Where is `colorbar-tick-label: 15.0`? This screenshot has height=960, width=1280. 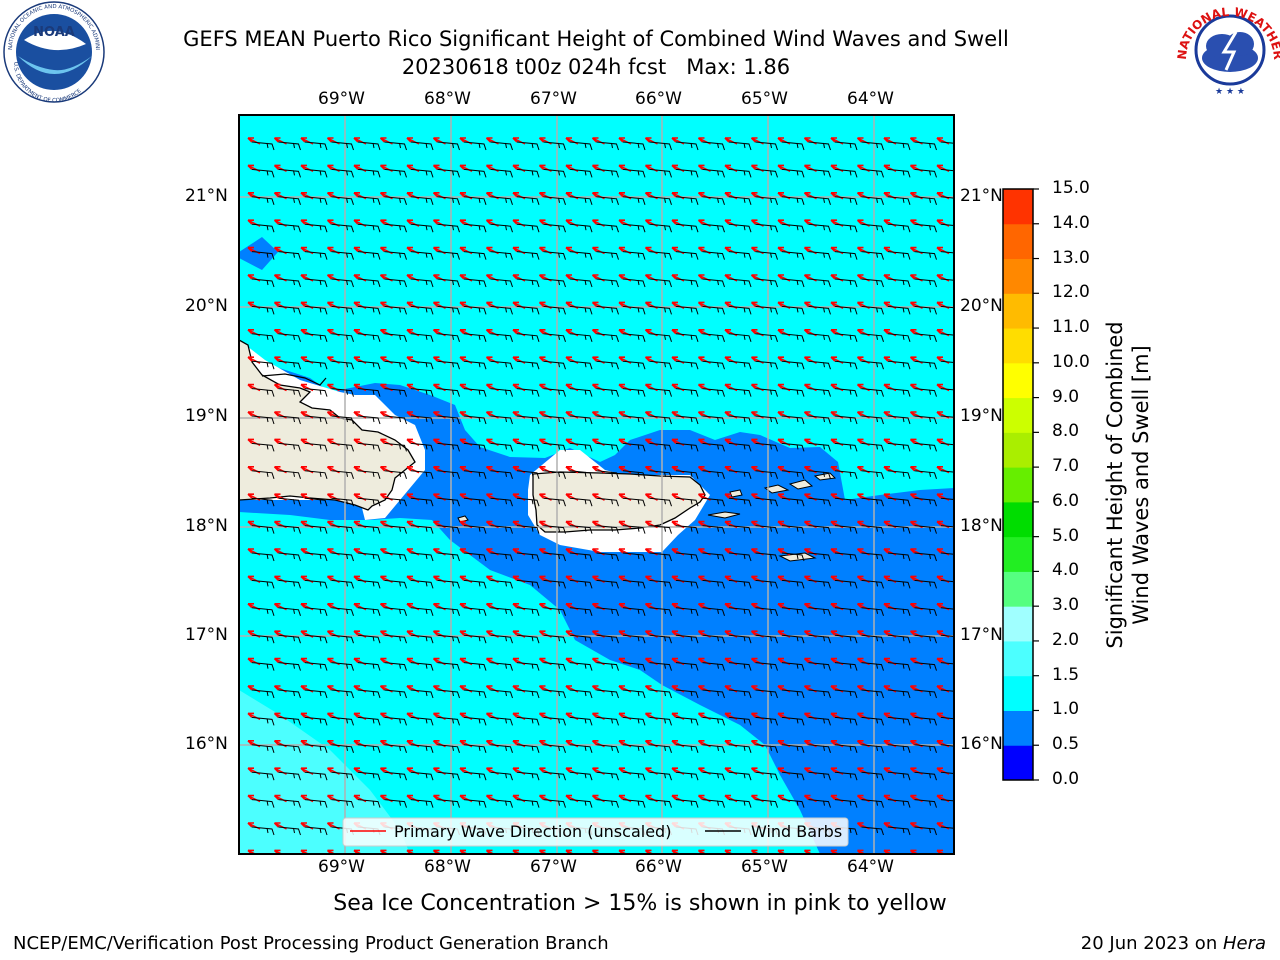 colorbar-tick-label: 15.0 is located at coordinates (1071, 188).